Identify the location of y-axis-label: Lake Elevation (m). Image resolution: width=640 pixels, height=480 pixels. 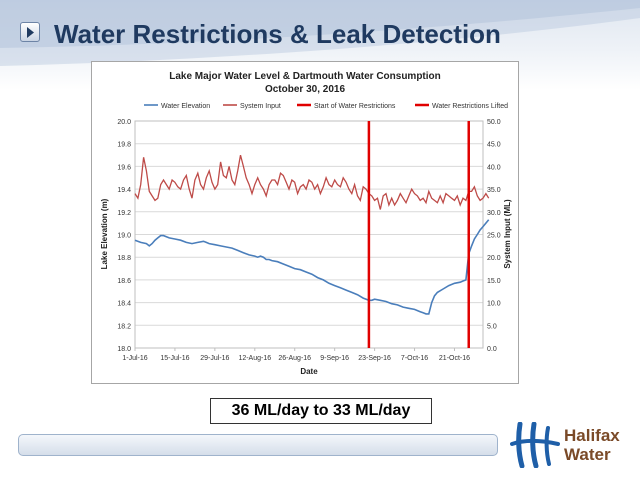
(104, 233).